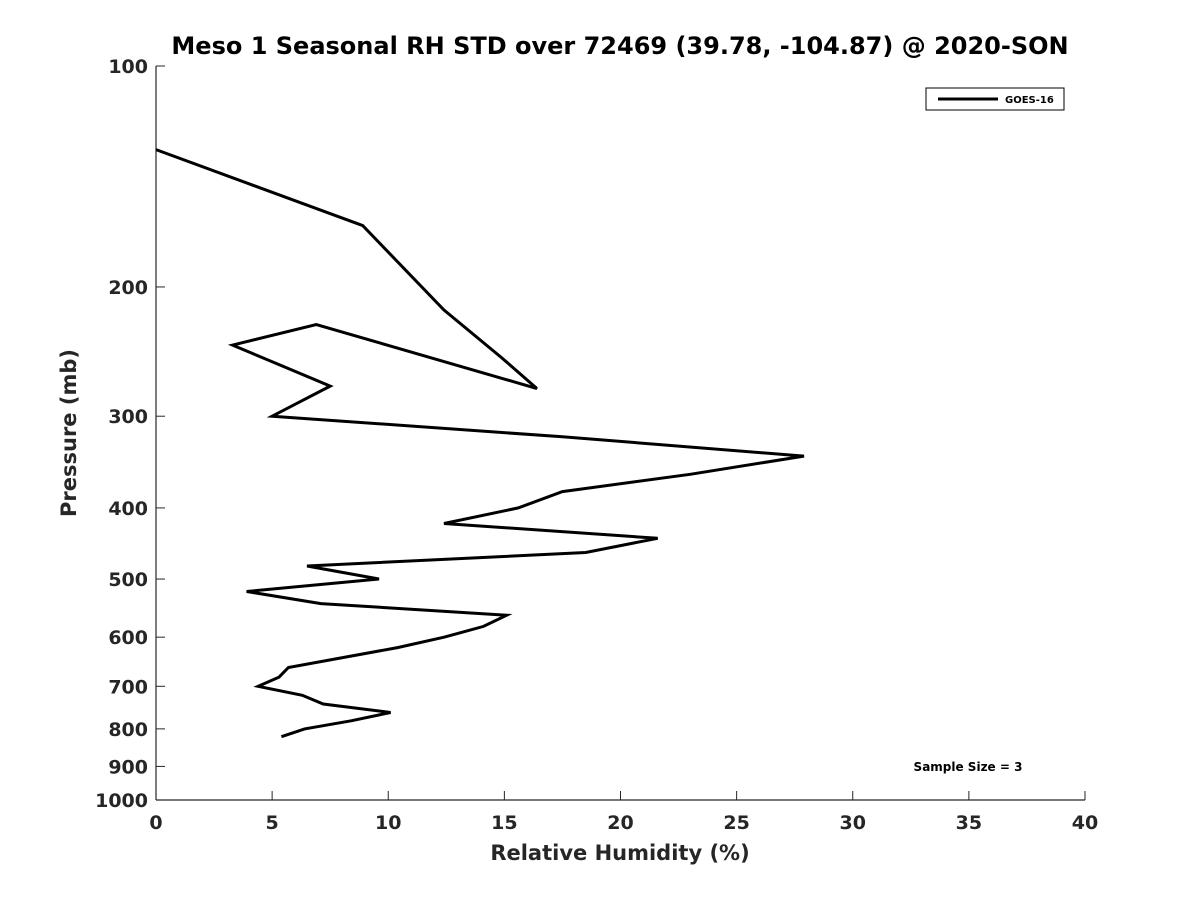 The width and height of the screenshot is (1200, 900). What do you see at coordinates (128, 288) in the screenshot?
I see `y-tick-label: 200` at bounding box center [128, 288].